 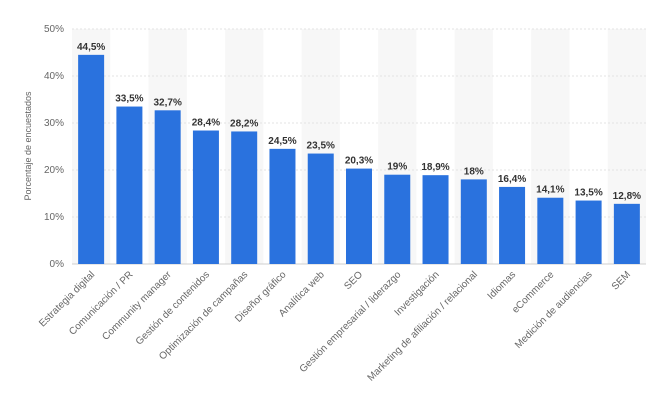 What do you see at coordinates (621, 280) in the screenshot?
I see `x-tick-label: SEM` at bounding box center [621, 280].